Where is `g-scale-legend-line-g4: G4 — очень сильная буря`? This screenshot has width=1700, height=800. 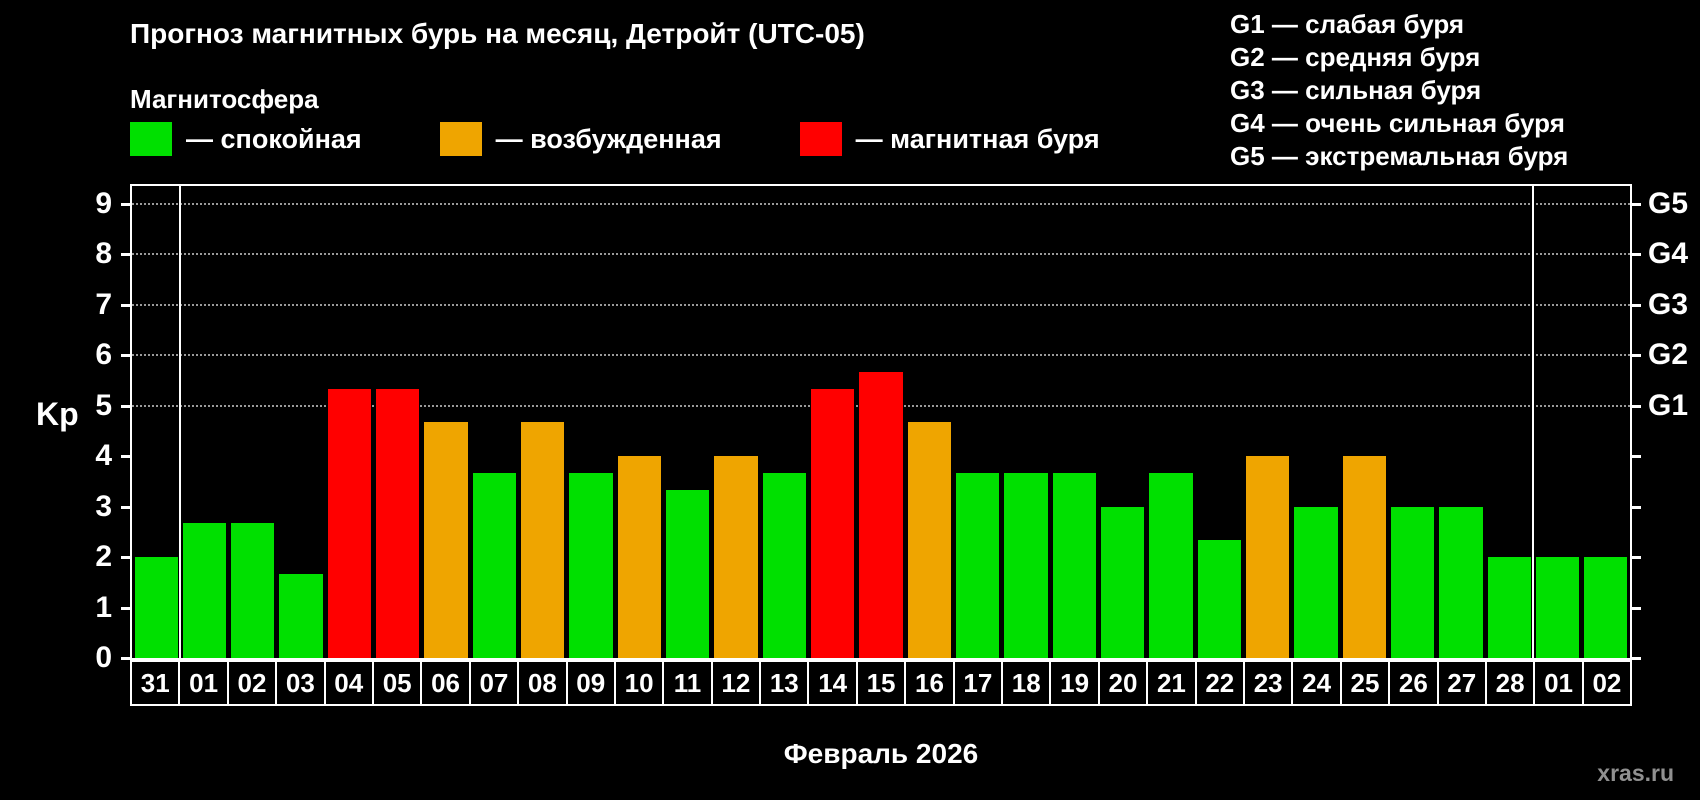 g-scale-legend-line-g4: G4 — очень сильная буря is located at coordinates (1397, 123).